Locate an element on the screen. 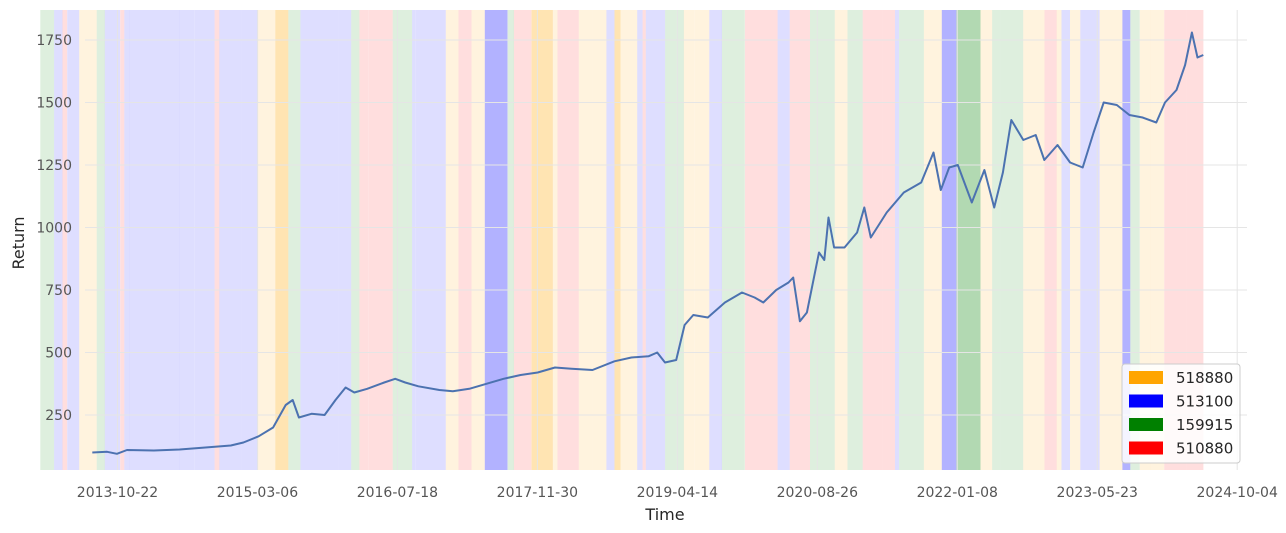 The image size is (1286, 533). legend-label: 518880 is located at coordinates (1204, 378).